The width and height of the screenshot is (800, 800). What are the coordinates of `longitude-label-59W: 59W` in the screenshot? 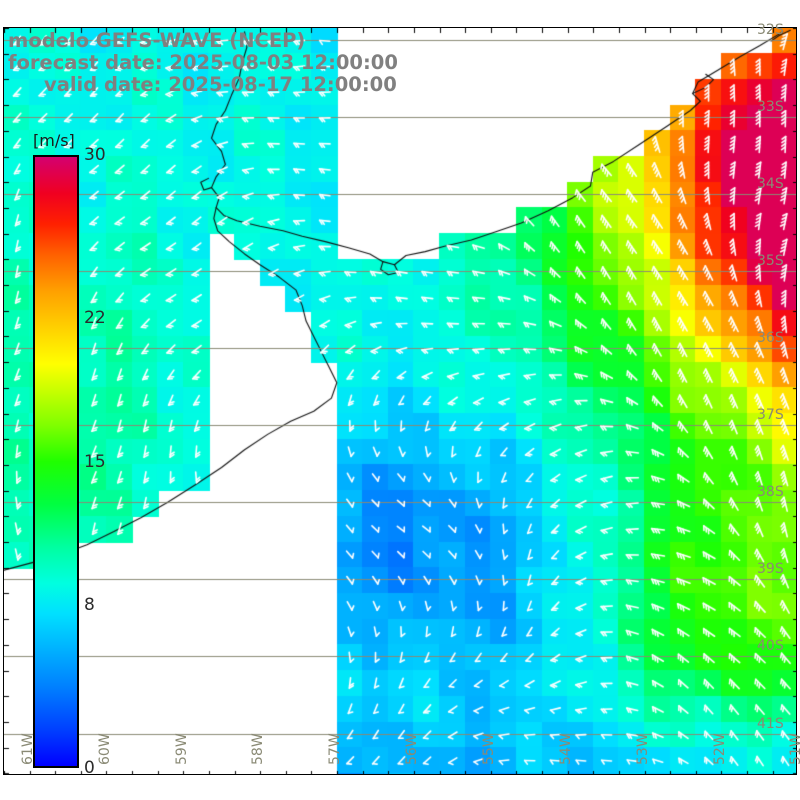 It's located at (181, 749).